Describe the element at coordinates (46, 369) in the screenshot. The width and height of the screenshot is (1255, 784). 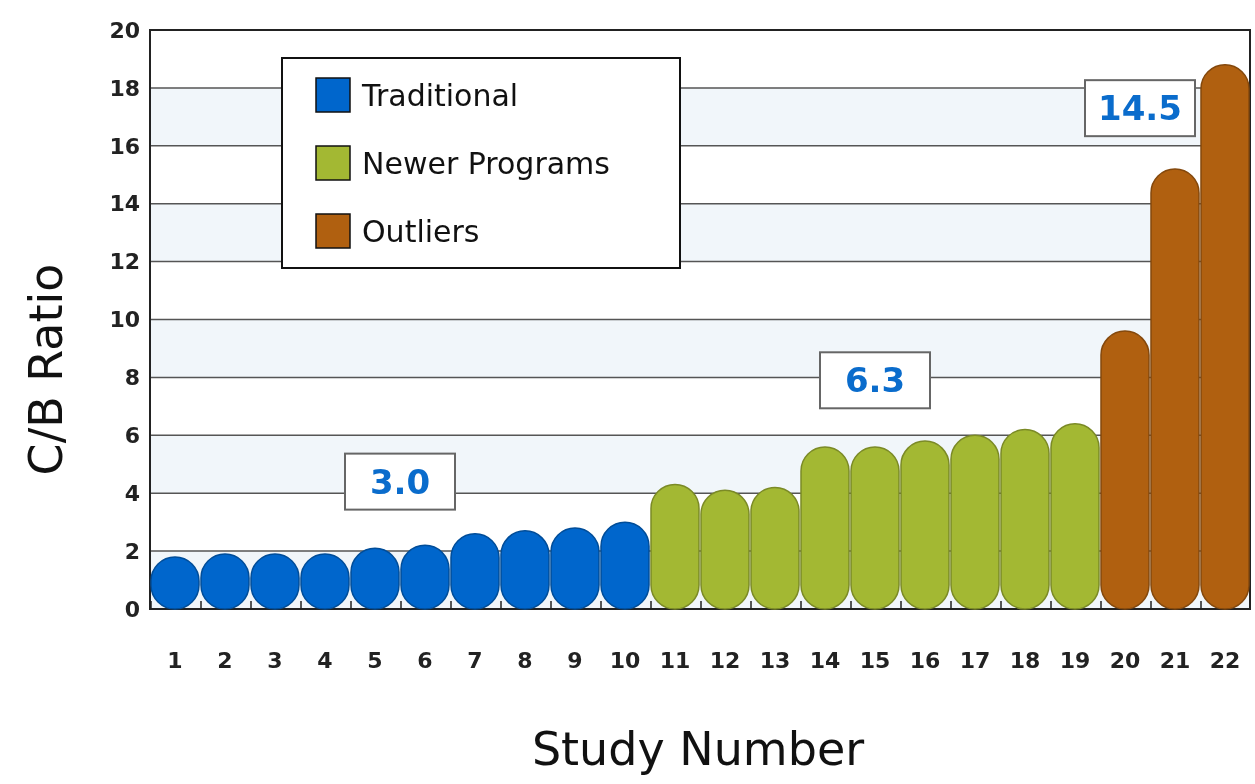
I see `y-axis-title: C/B Ratio` at that location.